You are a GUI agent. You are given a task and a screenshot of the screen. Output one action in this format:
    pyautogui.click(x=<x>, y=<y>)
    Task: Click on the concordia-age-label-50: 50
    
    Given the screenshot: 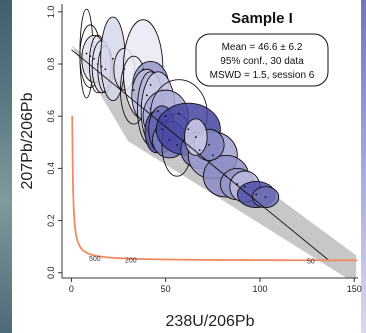 What is the action you would take?
    pyautogui.click(x=311, y=262)
    